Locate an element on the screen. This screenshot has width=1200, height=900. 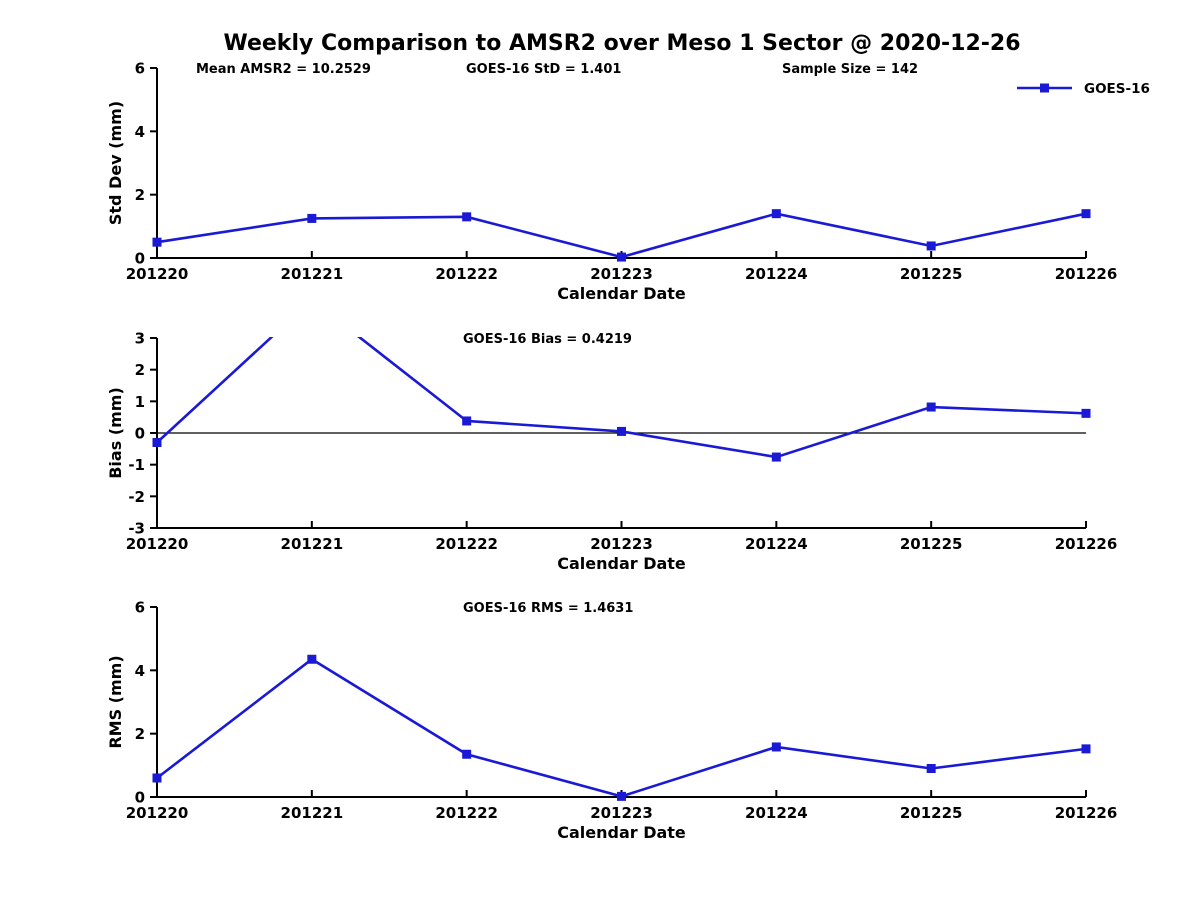
legend: GOES-16 is located at coordinates (1083, 89).